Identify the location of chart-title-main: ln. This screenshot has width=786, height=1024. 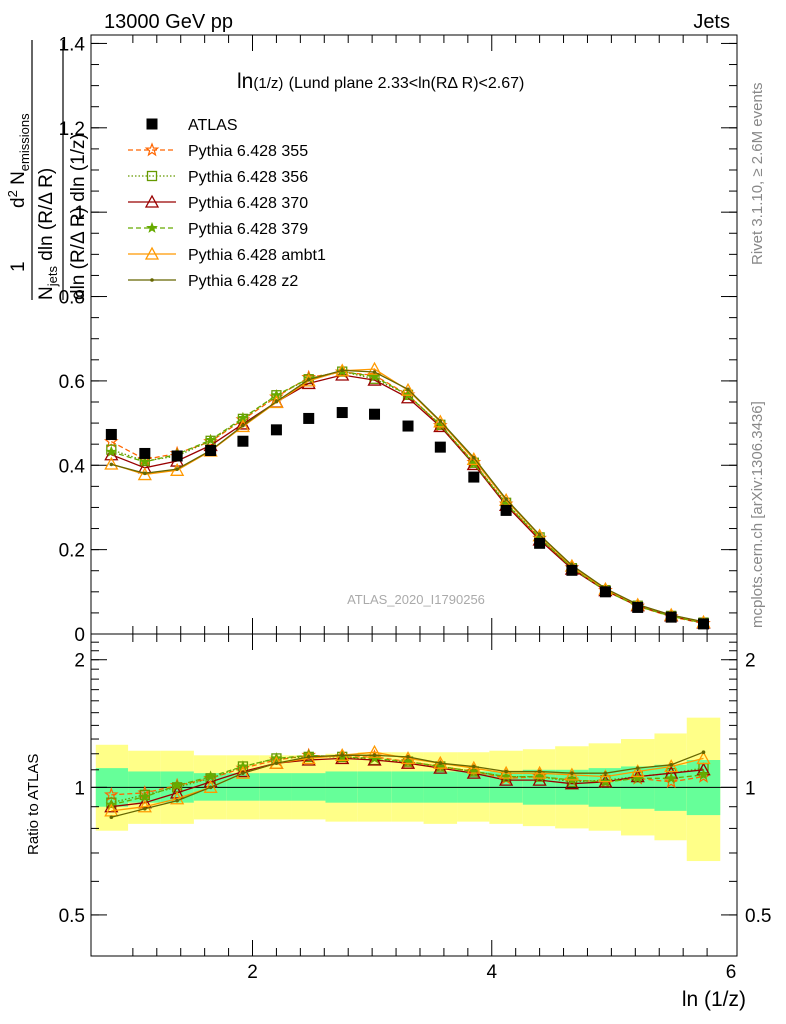
(245, 81).